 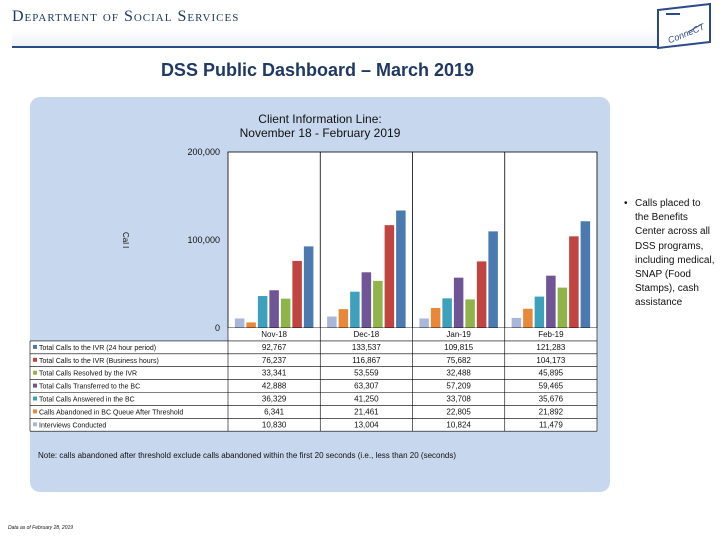 I want to click on department-title: Department of Social Services, so click(x=126, y=16).